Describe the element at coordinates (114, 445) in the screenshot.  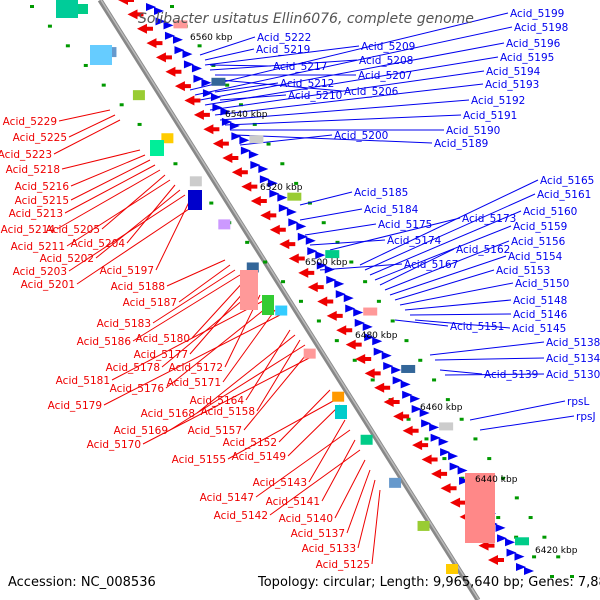
I see `gene-label: Acid_5170` at that location.